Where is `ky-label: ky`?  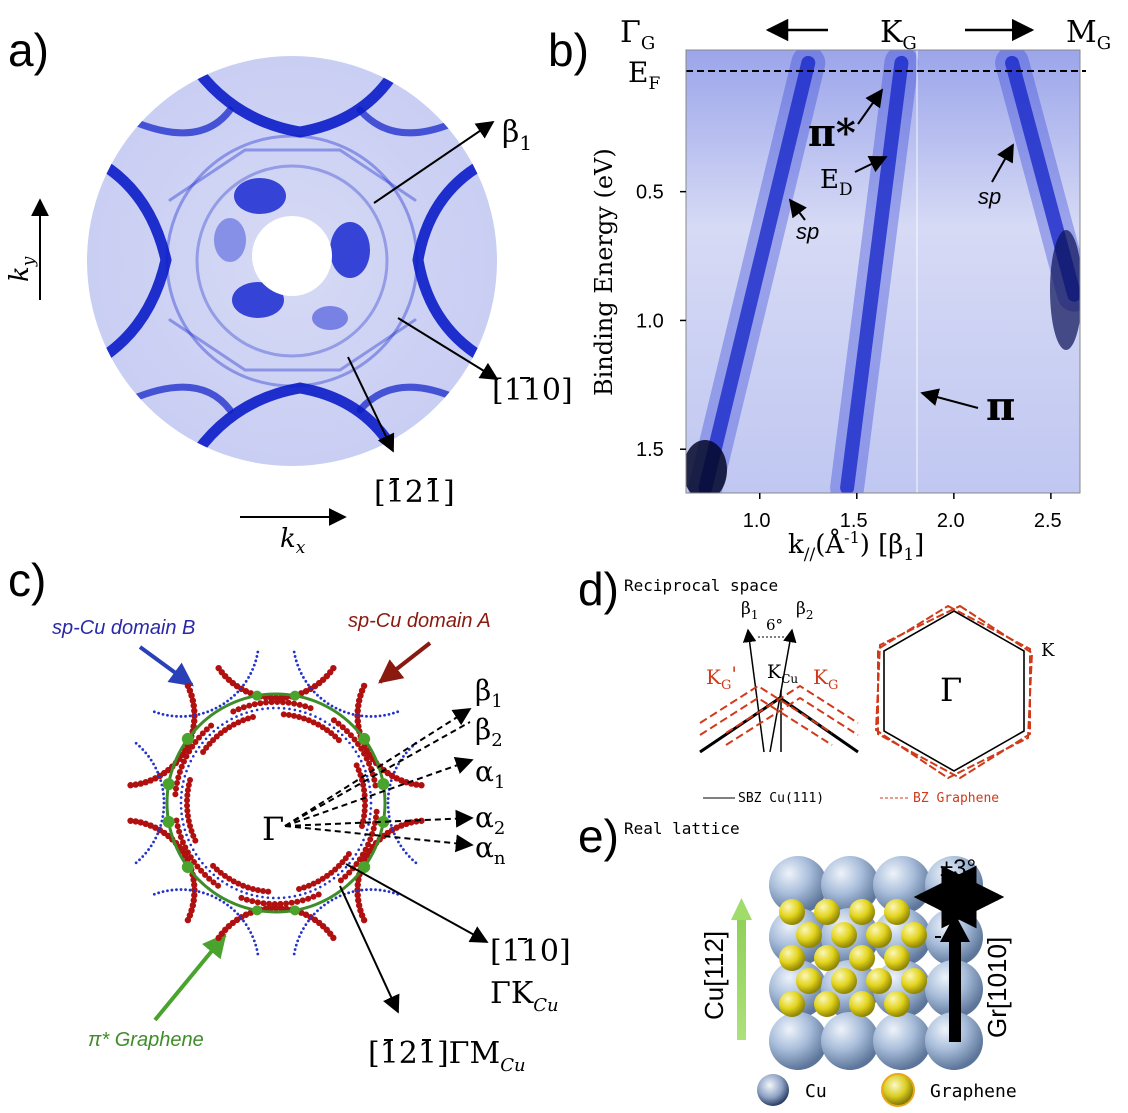 ky-label: ky is located at coordinates (22, 269).